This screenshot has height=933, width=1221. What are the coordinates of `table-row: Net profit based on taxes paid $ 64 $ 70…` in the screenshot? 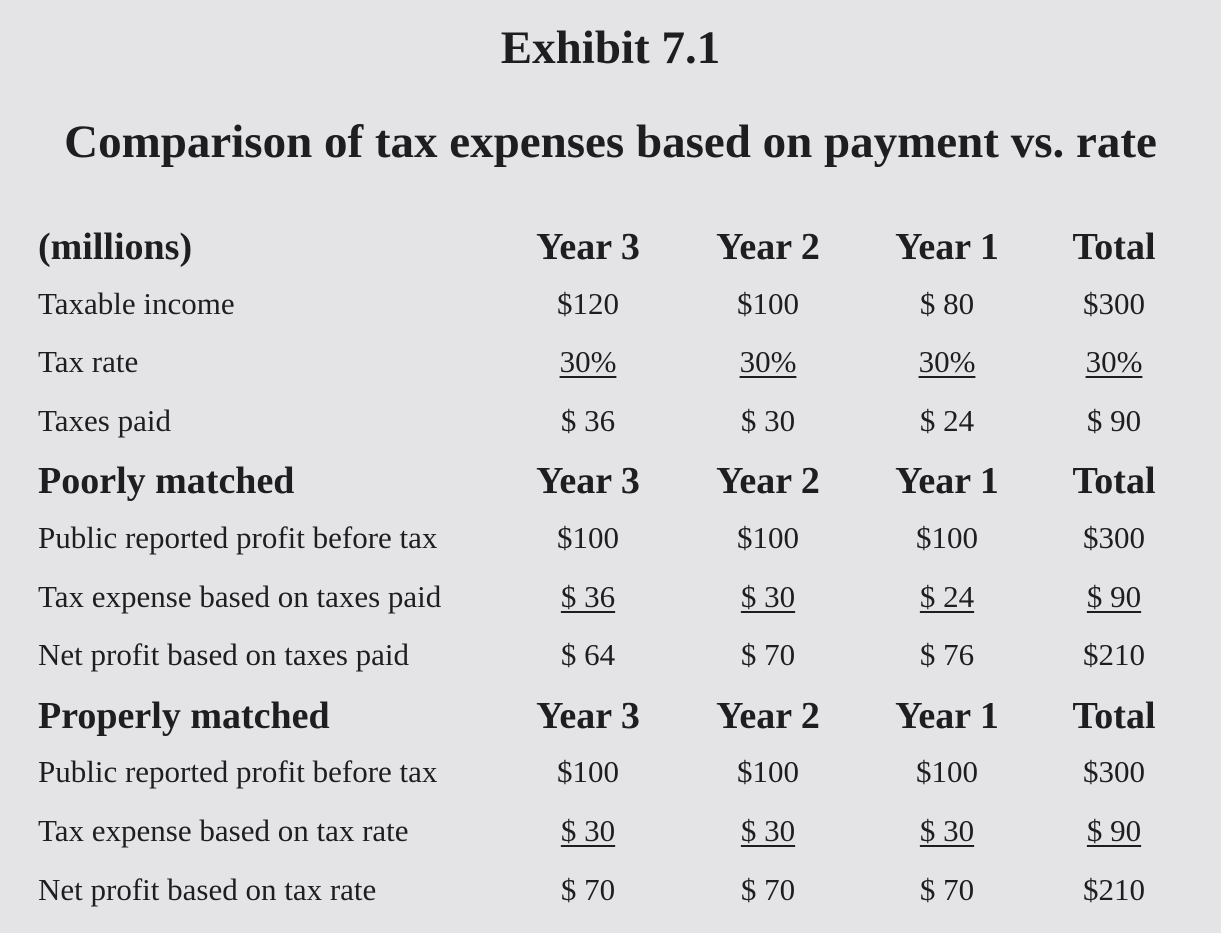 It's located at (613, 655).